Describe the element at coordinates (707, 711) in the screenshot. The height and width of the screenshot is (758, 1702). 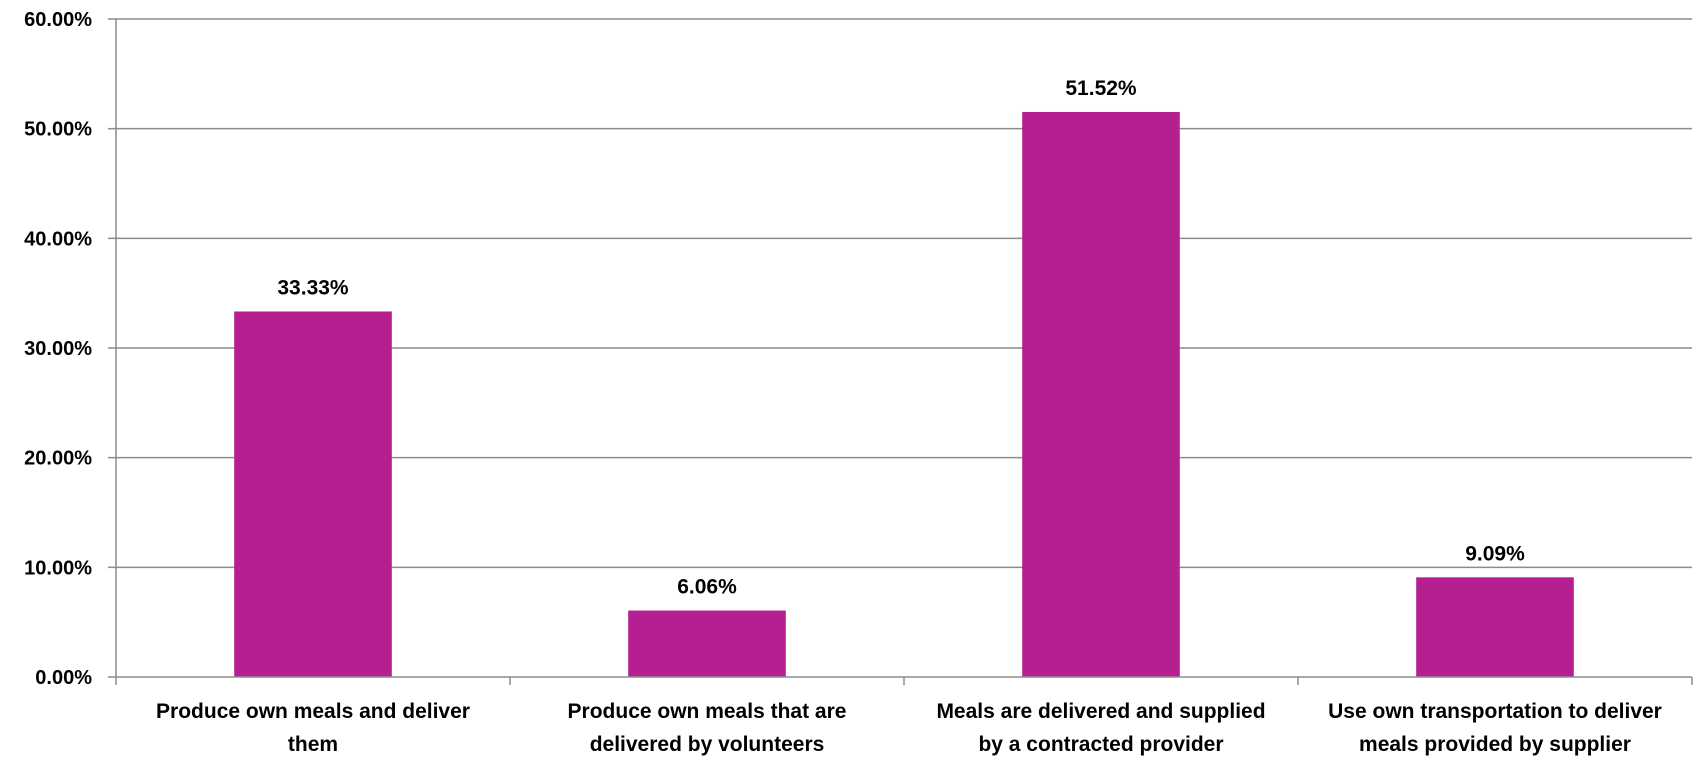
I see `x-category-label-line: Produce own meals that are` at that location.